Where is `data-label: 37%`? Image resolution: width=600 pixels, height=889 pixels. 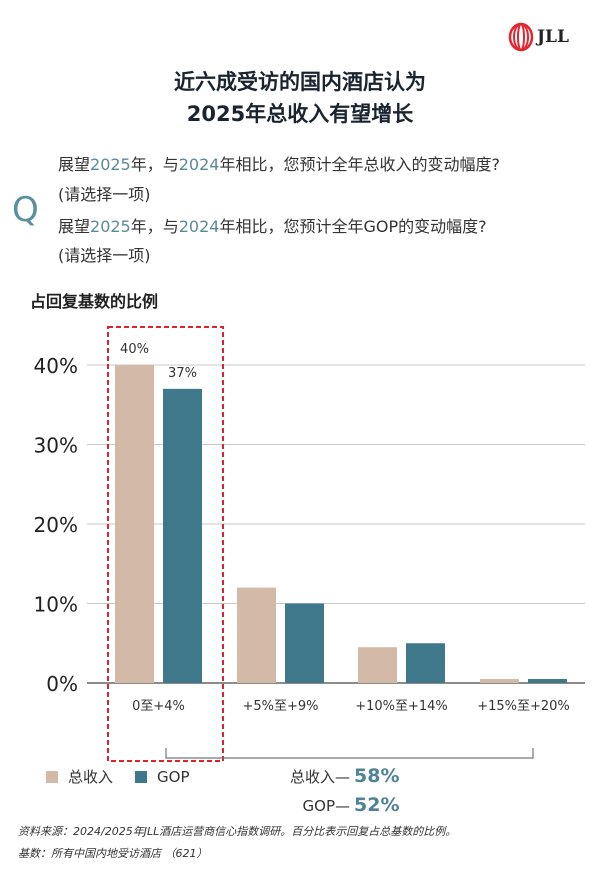
data-label: 37% is located at coordinates (182, 373).